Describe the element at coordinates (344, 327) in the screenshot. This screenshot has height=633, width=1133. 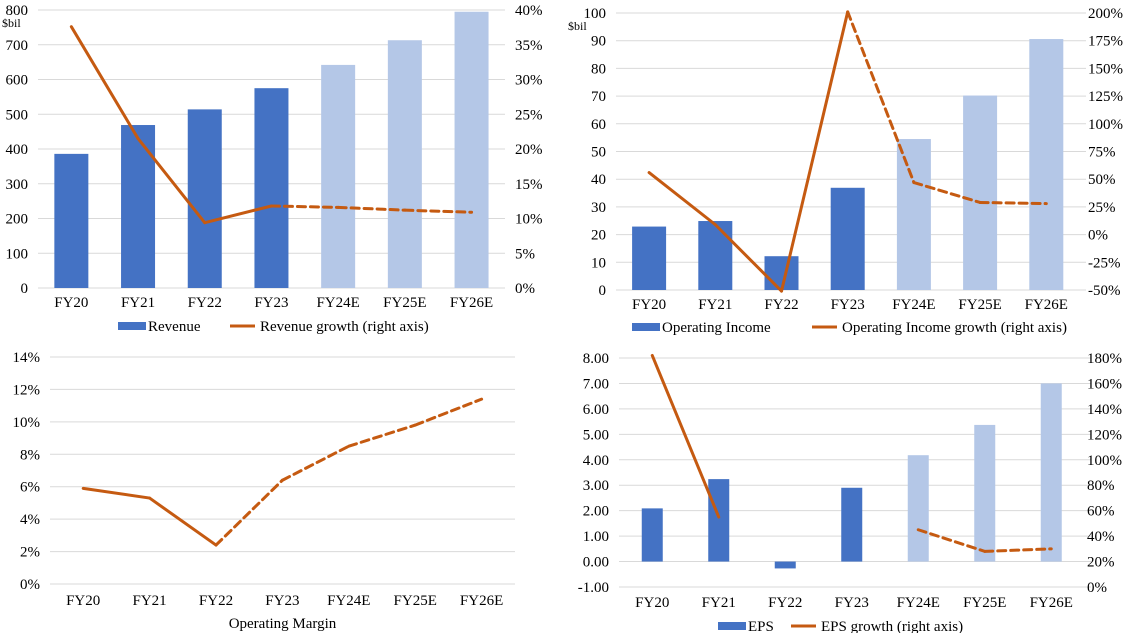
I see `legend-label: Revenue growth (right axis)` at that location.